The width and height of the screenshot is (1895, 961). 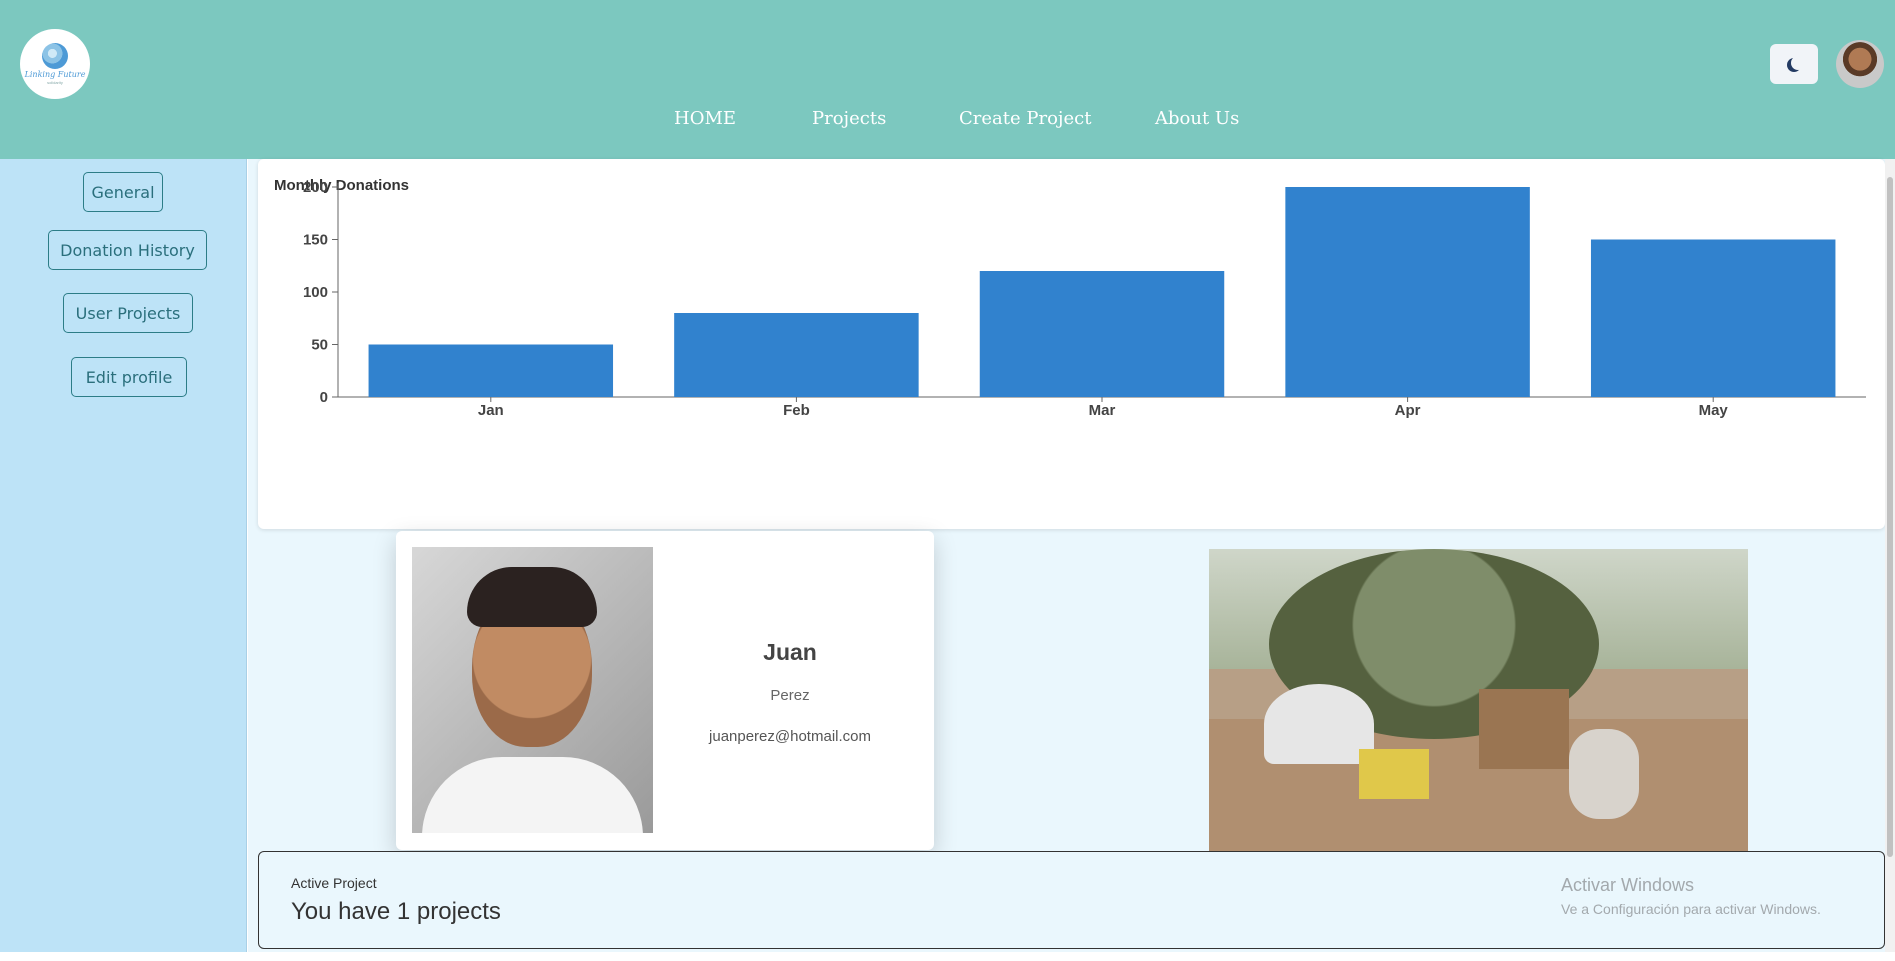 What do you see at coordinates (1714, 410) in the screenshot?
I see `x-tick-label: May` at bounding box center [1714, 410].